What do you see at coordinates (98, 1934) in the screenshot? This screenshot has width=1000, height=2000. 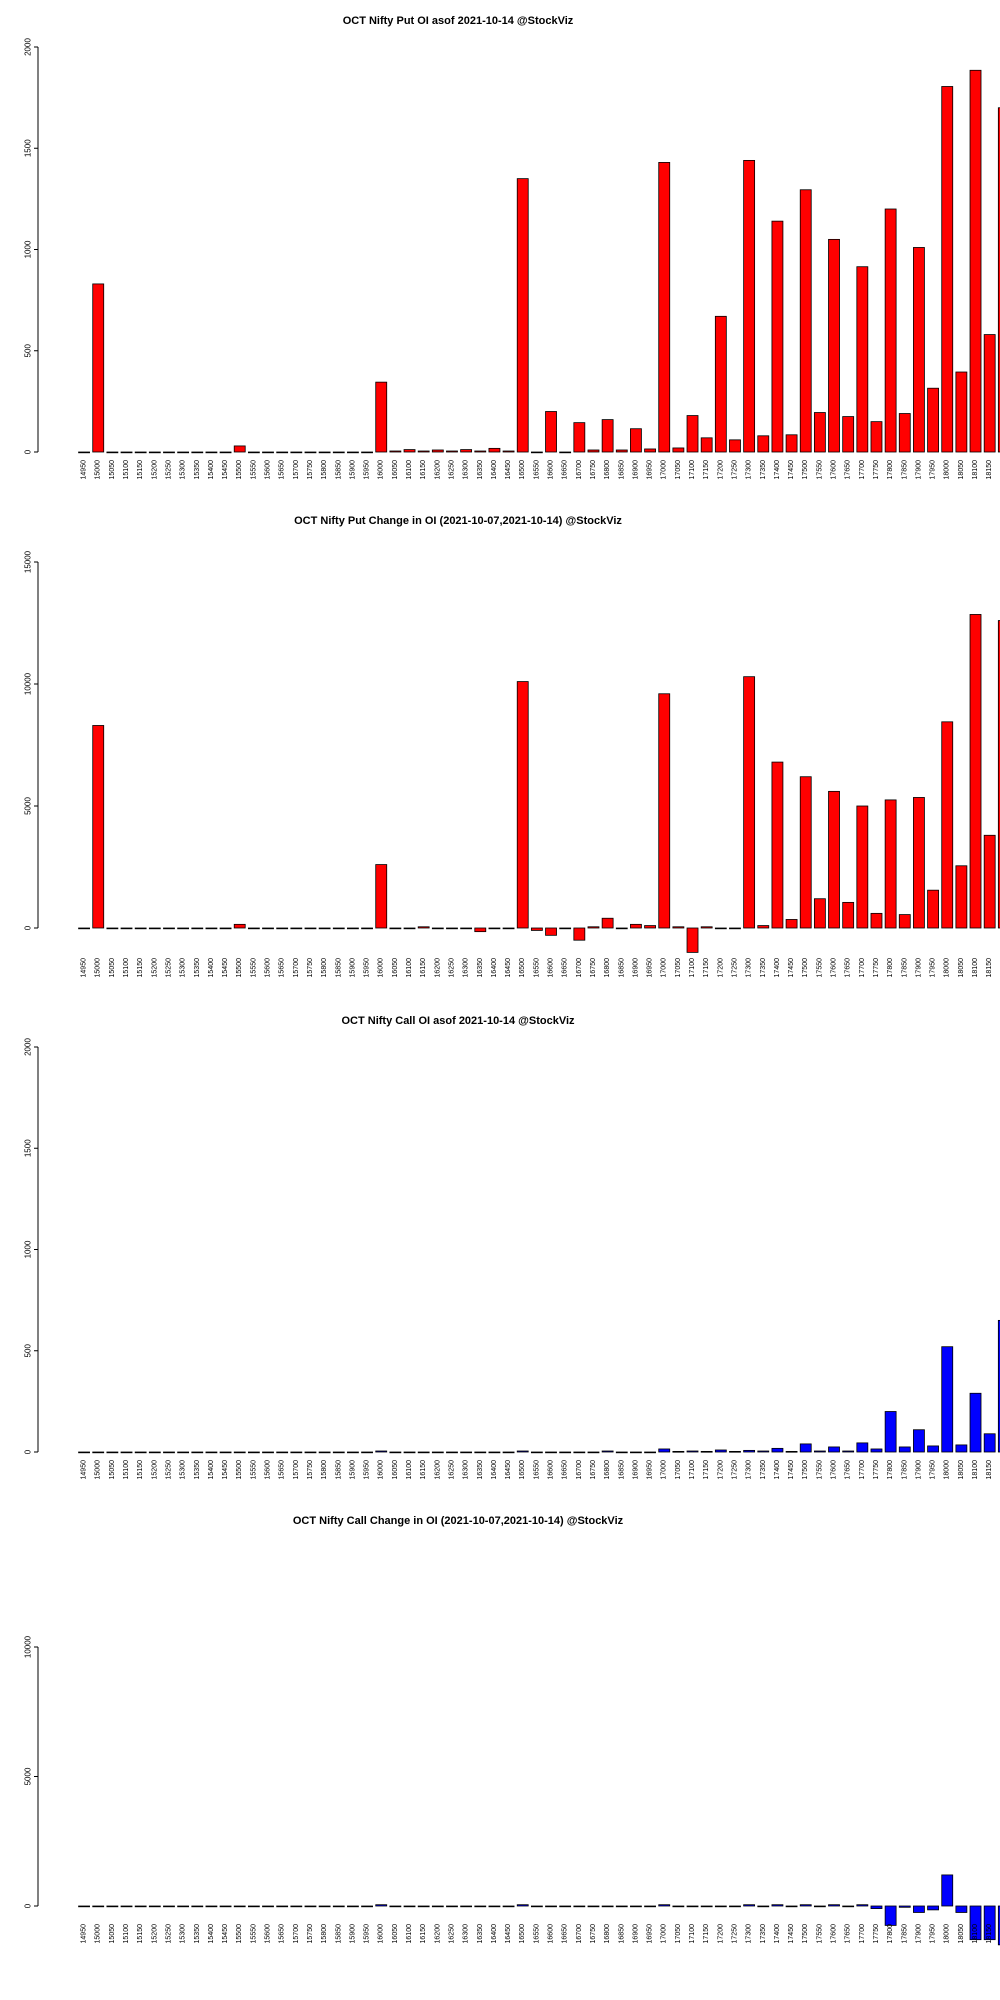 I see `x-tick-label: 15000` at bounding box center [98, 1934].